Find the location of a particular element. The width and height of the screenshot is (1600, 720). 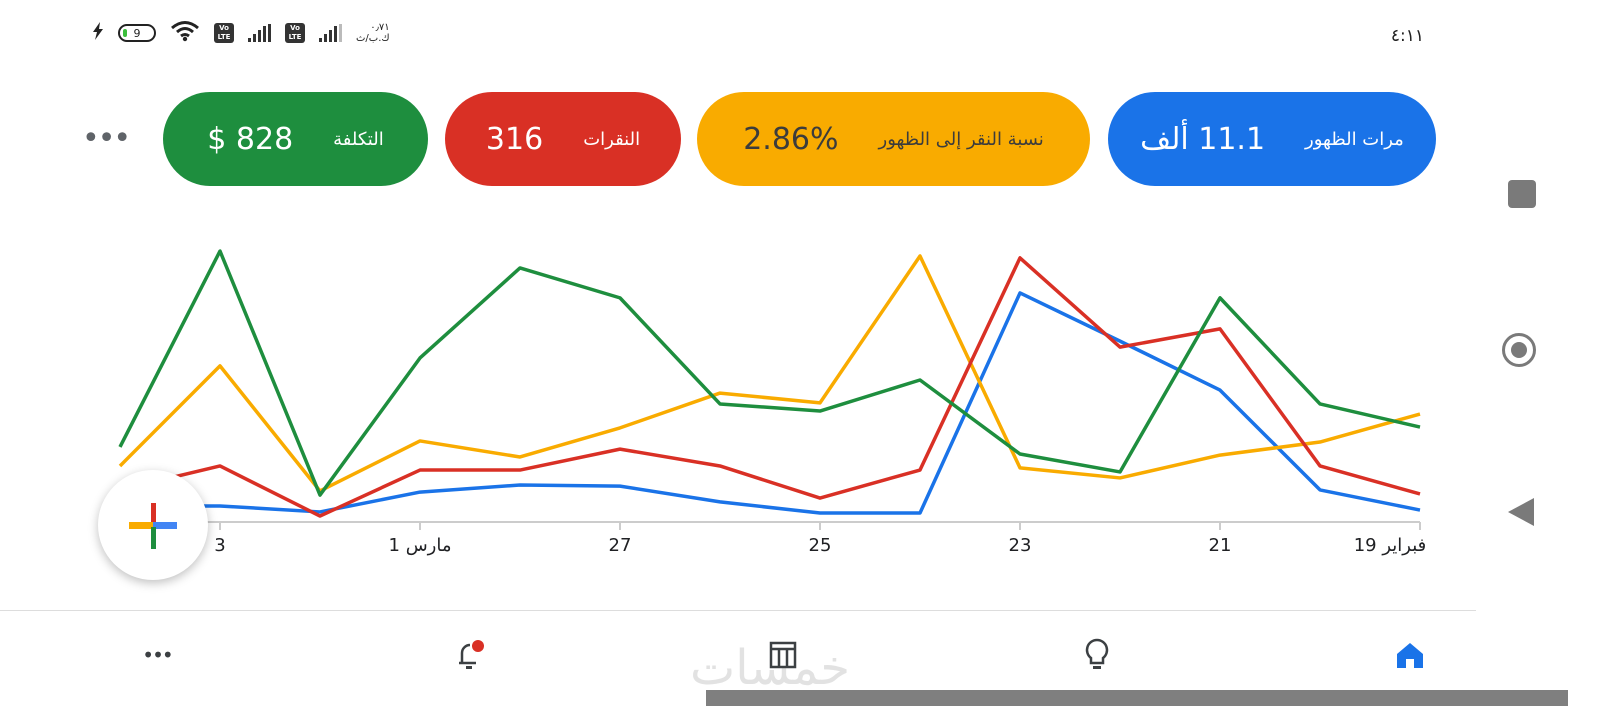

clock: ٤:١١ is located at coordinates (1407, 36).